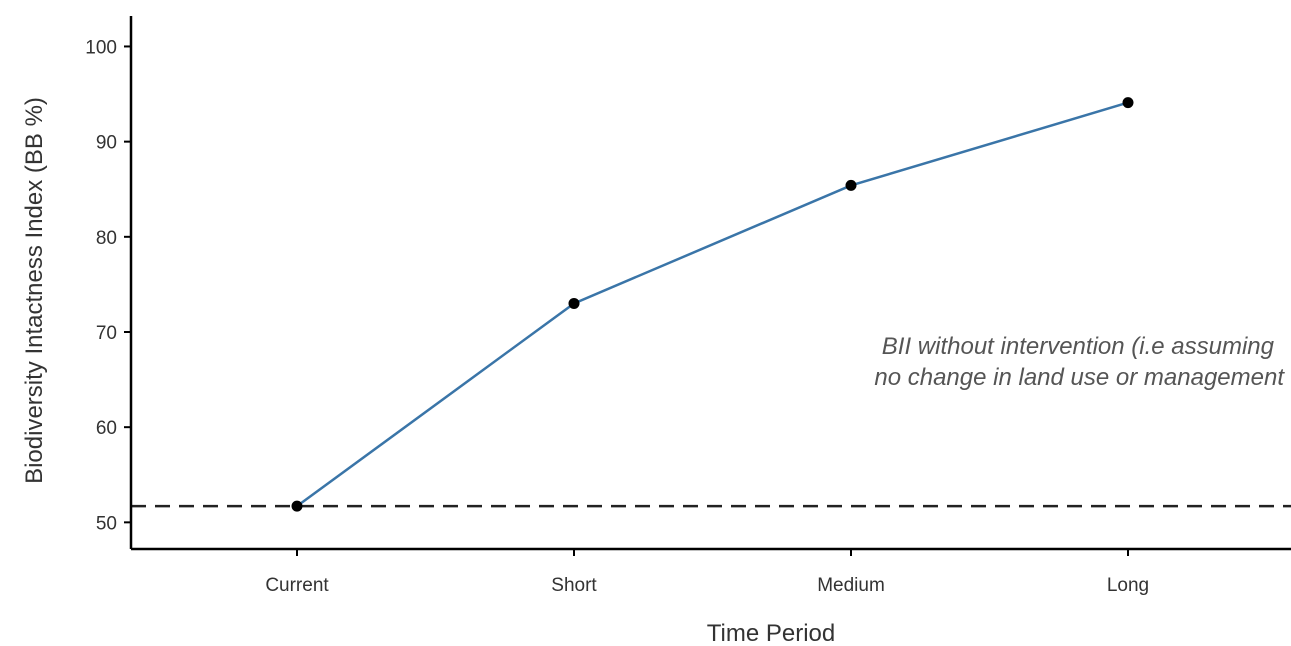 This screenshot has height=646, width=1291. What do you see at coordinates (771, 633) in the screenshot?
I see `x-axis-title: Time Period` at bounding box center [771, 633].